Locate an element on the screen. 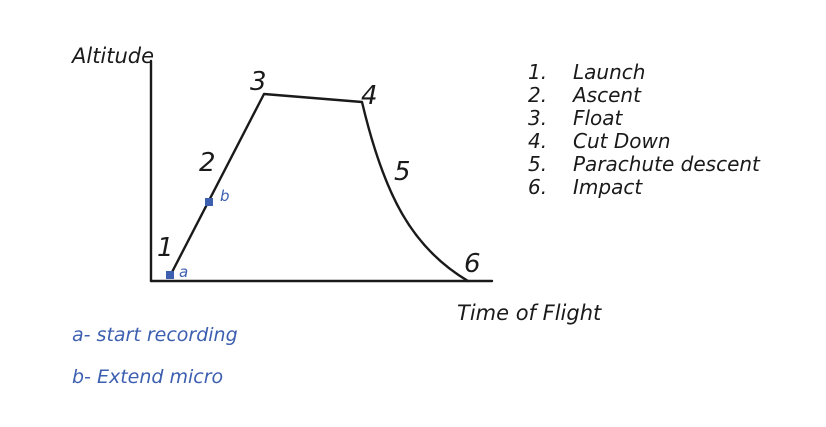 This screenshot has width=826, height=427. phase-number-6: 6 is located at coordinates (472, 264).